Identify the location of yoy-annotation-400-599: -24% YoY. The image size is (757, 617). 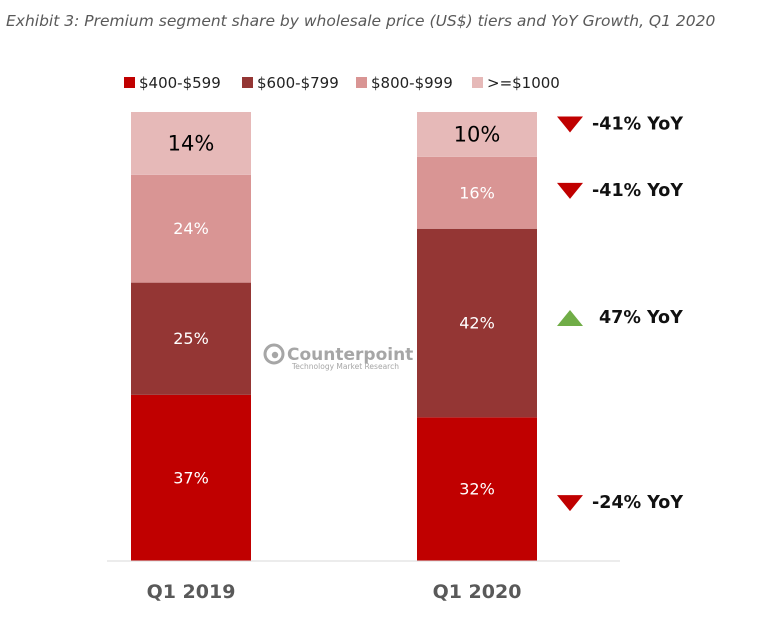
(620, 503).